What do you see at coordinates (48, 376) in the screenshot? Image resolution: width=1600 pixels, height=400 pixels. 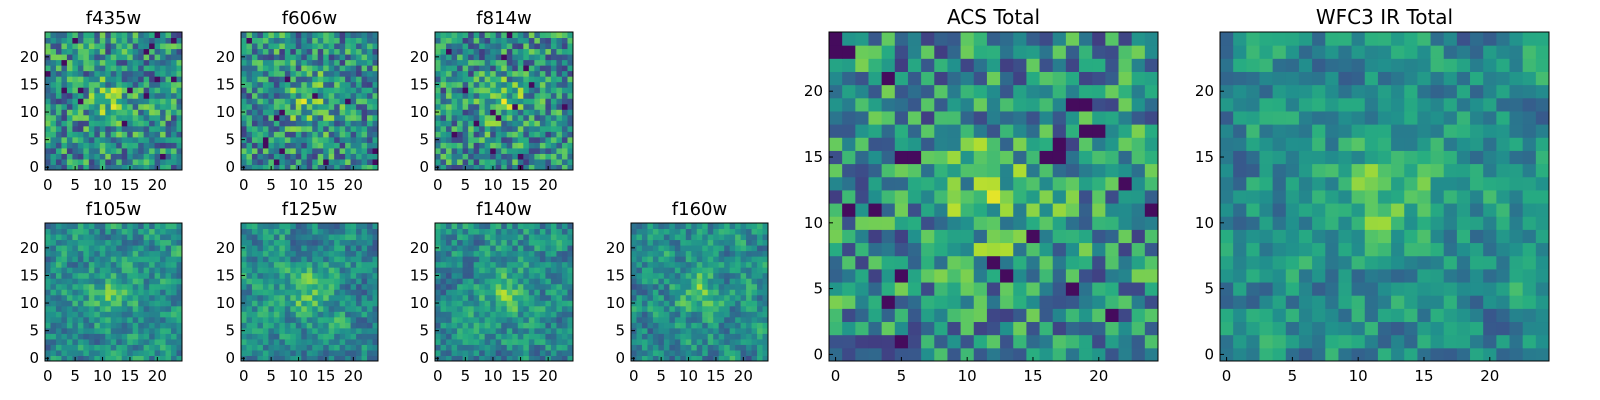 I see `x-tick-label: 0` at bounding box center [48, 376].